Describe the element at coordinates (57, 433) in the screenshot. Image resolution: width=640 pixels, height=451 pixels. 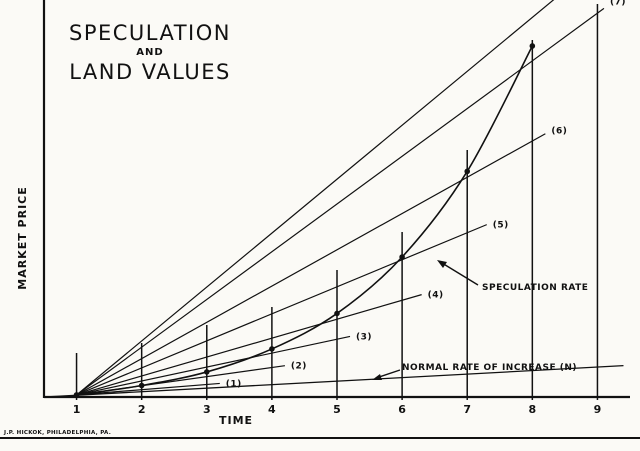
I see `credit-text: J.P. HICKOK, PHILADELPHIA, PA.` at that location.